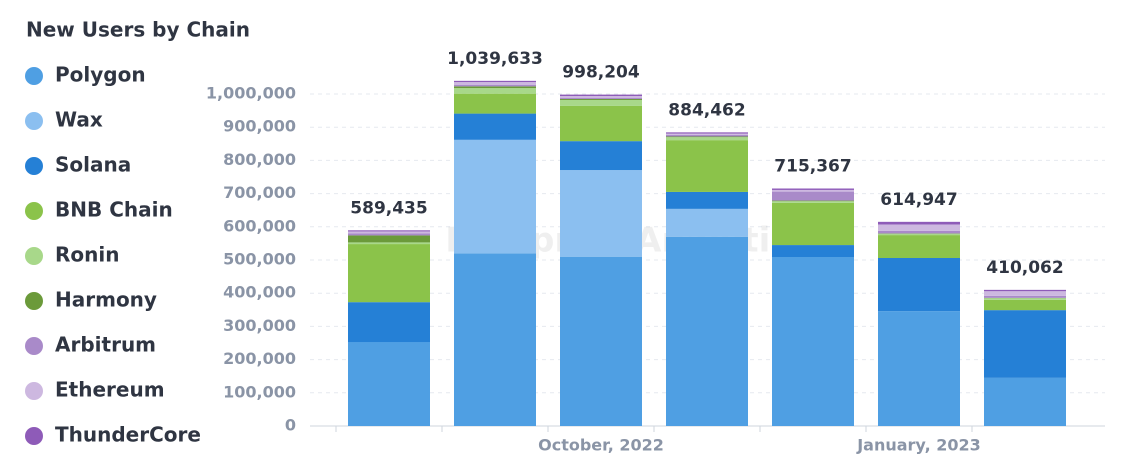 The image size is (1138, 475). I want to click on chart-title: New Users by Chain, so click(138, 30).